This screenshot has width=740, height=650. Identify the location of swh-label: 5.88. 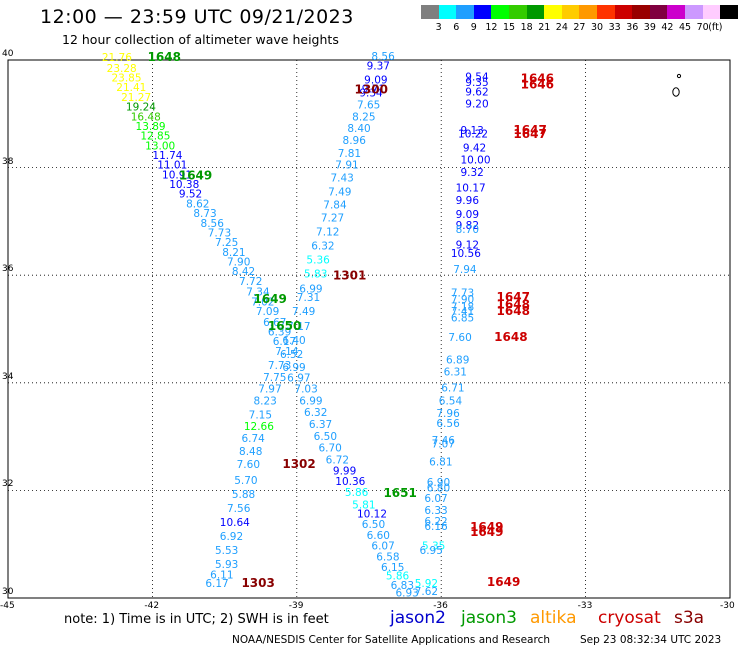
(243, 495).